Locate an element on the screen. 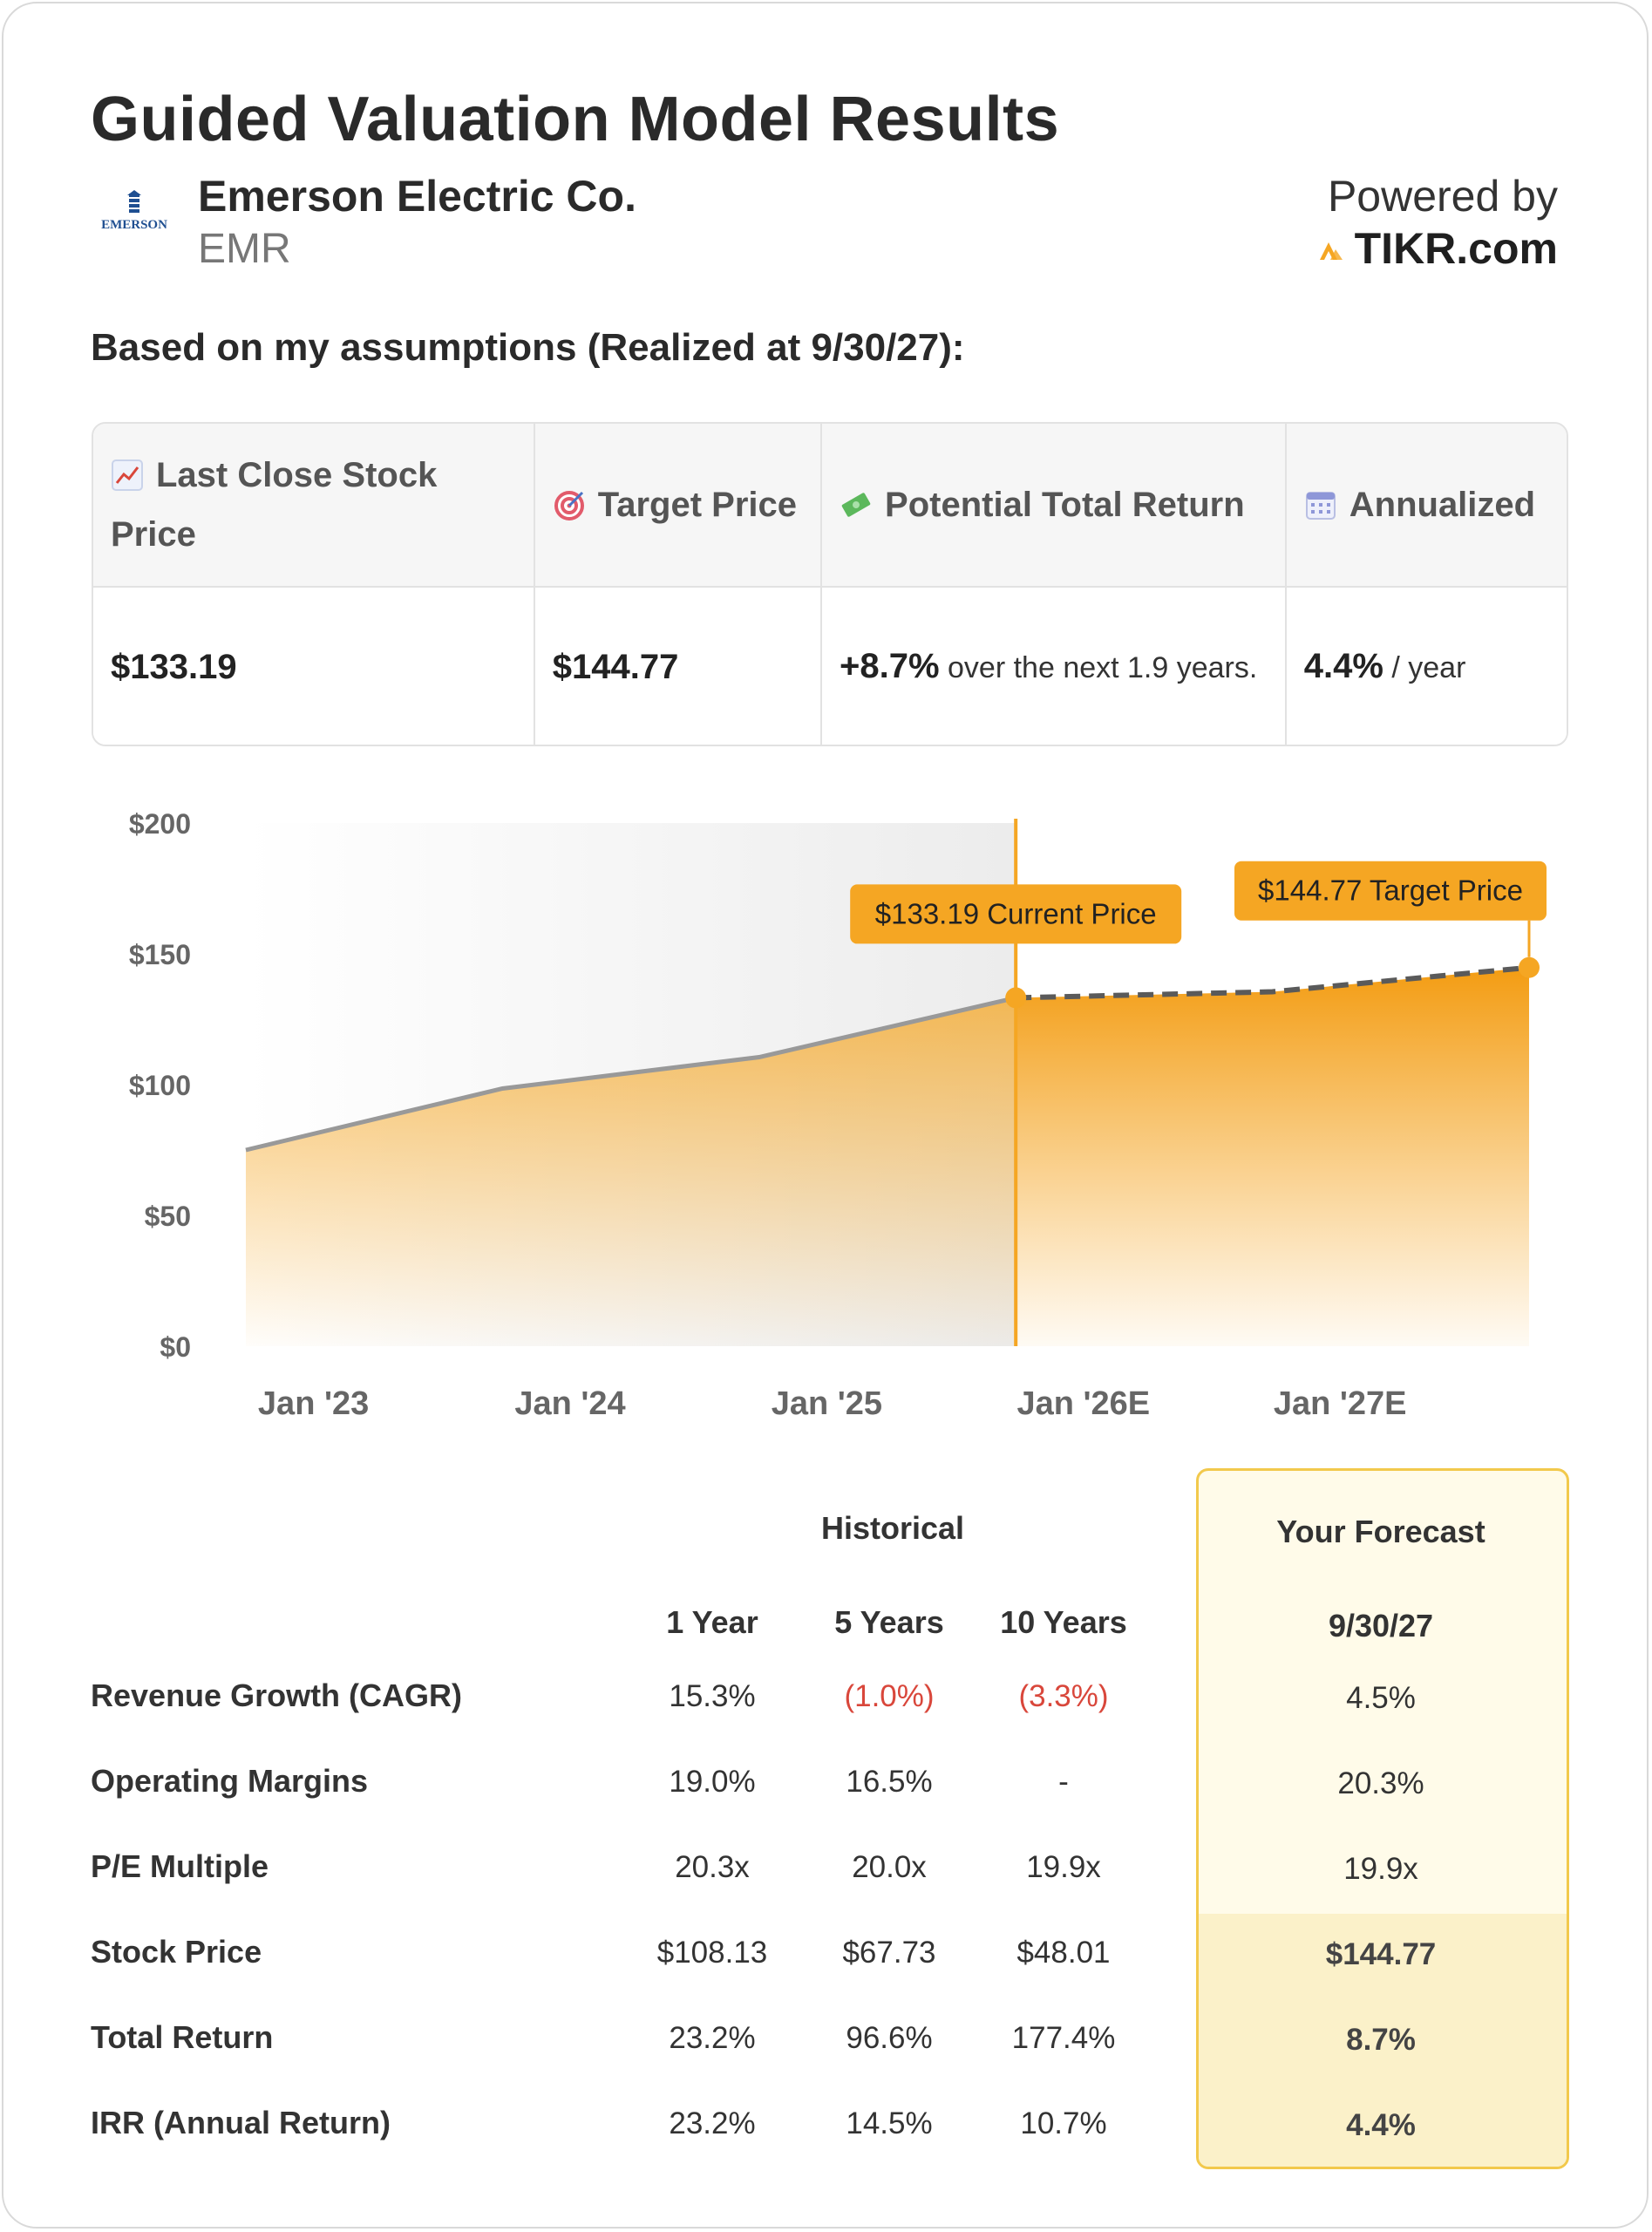 The height and width of the screenshot is (2232, 1652). col-5-years: 5 Years is located at coordinates (889, 1622).